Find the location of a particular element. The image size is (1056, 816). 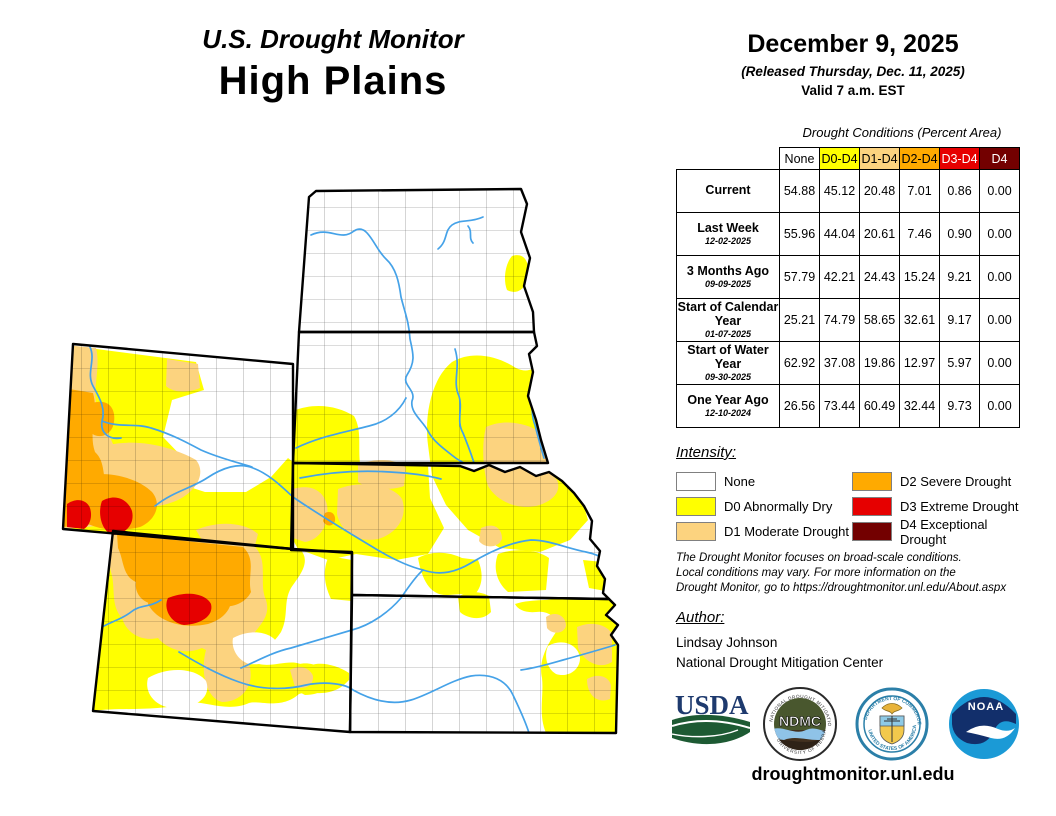

legend-label: None is located at coordinates (740, 481).